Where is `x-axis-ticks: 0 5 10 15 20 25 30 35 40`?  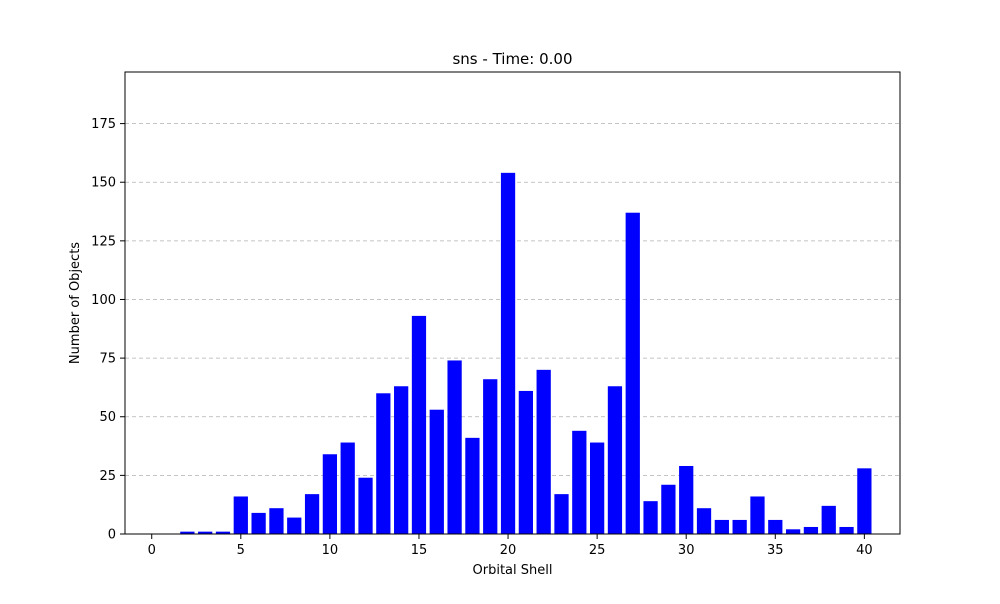
x-axis-ticks: 0 5 10 15 20 25 30 35 40 is located at coordinates (510, 546).